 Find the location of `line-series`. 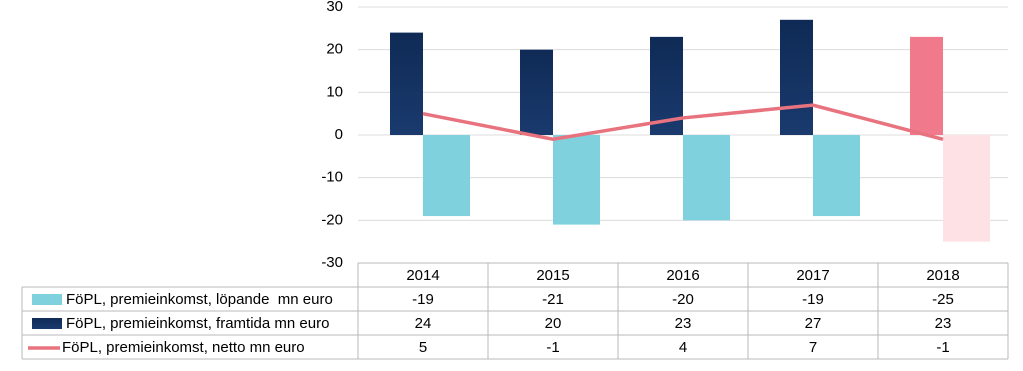

line-series is located at coordinates (683, 122).